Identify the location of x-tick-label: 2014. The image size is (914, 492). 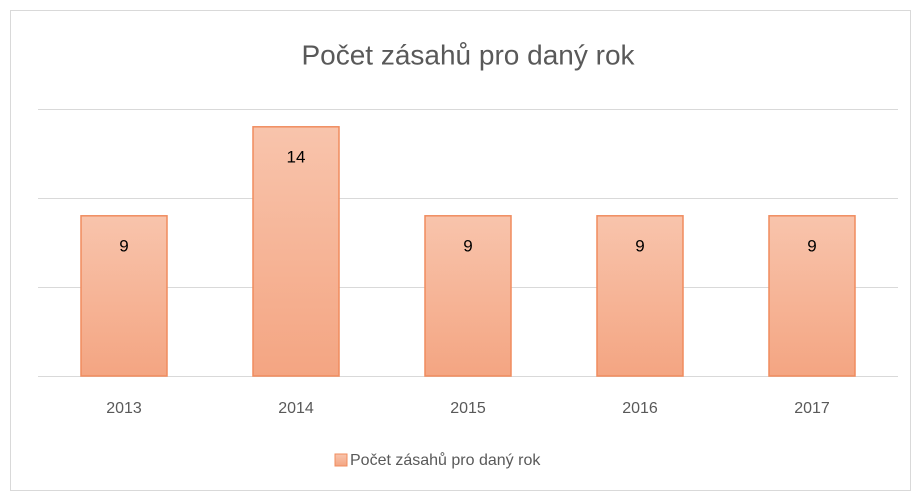
(296, 408).